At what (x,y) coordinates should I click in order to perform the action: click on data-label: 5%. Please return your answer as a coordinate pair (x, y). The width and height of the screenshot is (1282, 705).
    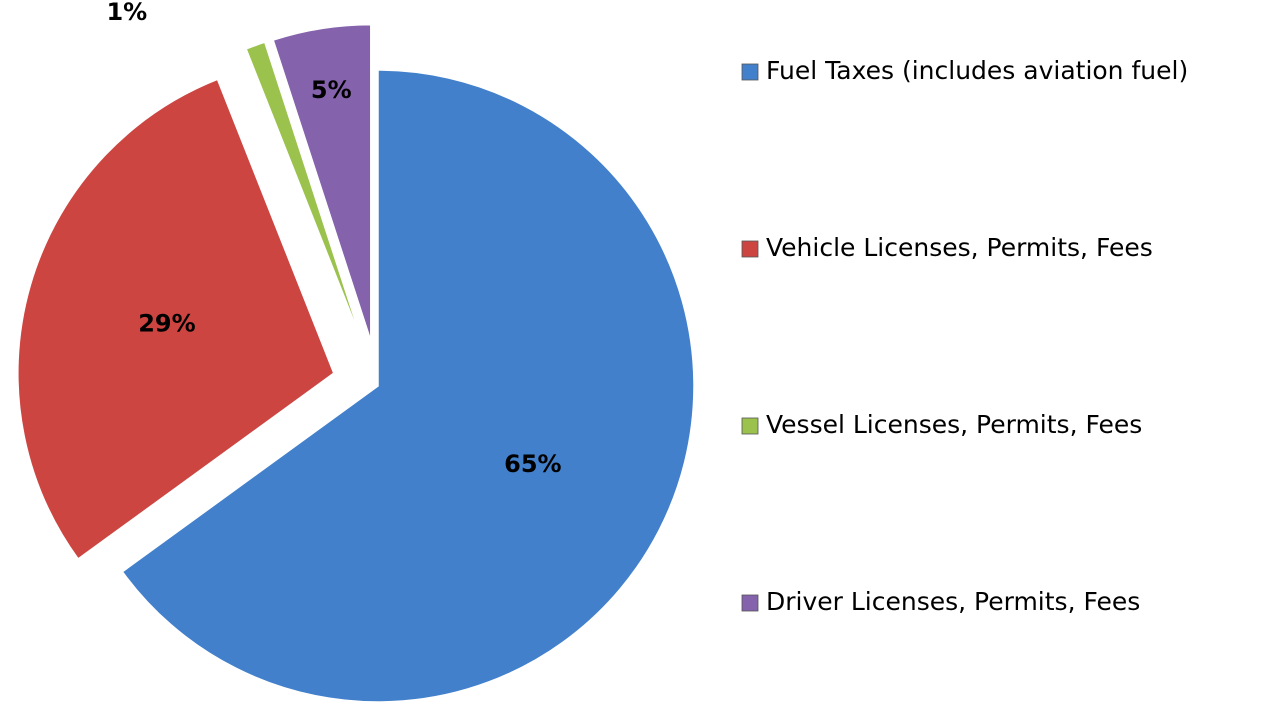
    Looking at the image, I should click on (331, 90).